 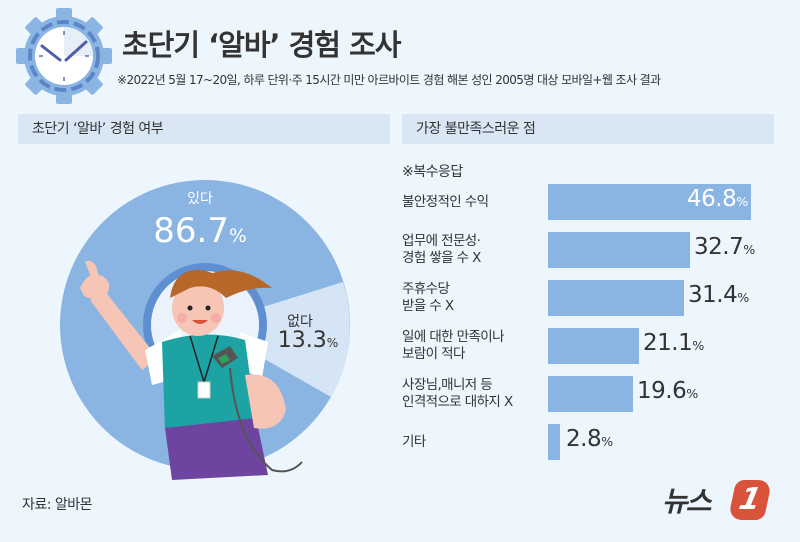 I want to click on bar-value: 46.8%, so click(x=717, y=199).